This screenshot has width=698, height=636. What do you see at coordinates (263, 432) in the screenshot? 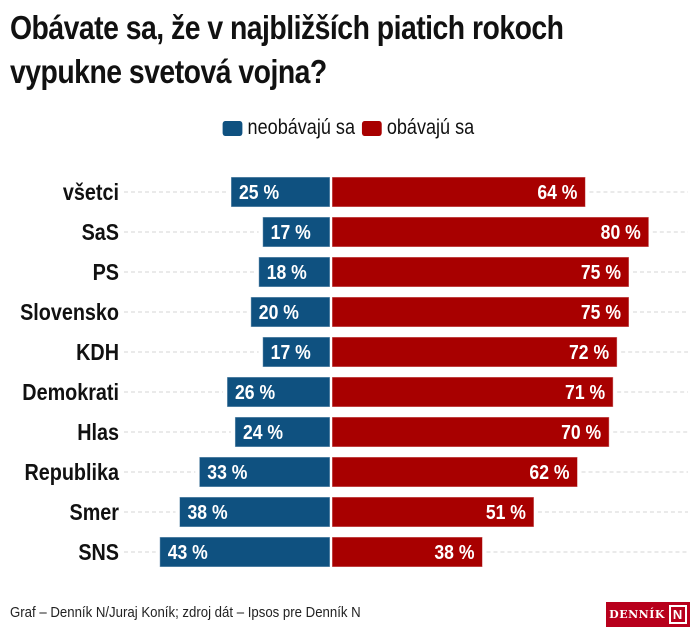
I see `value-label-neobavaju: 24 %` at bounding box center [263, 432].